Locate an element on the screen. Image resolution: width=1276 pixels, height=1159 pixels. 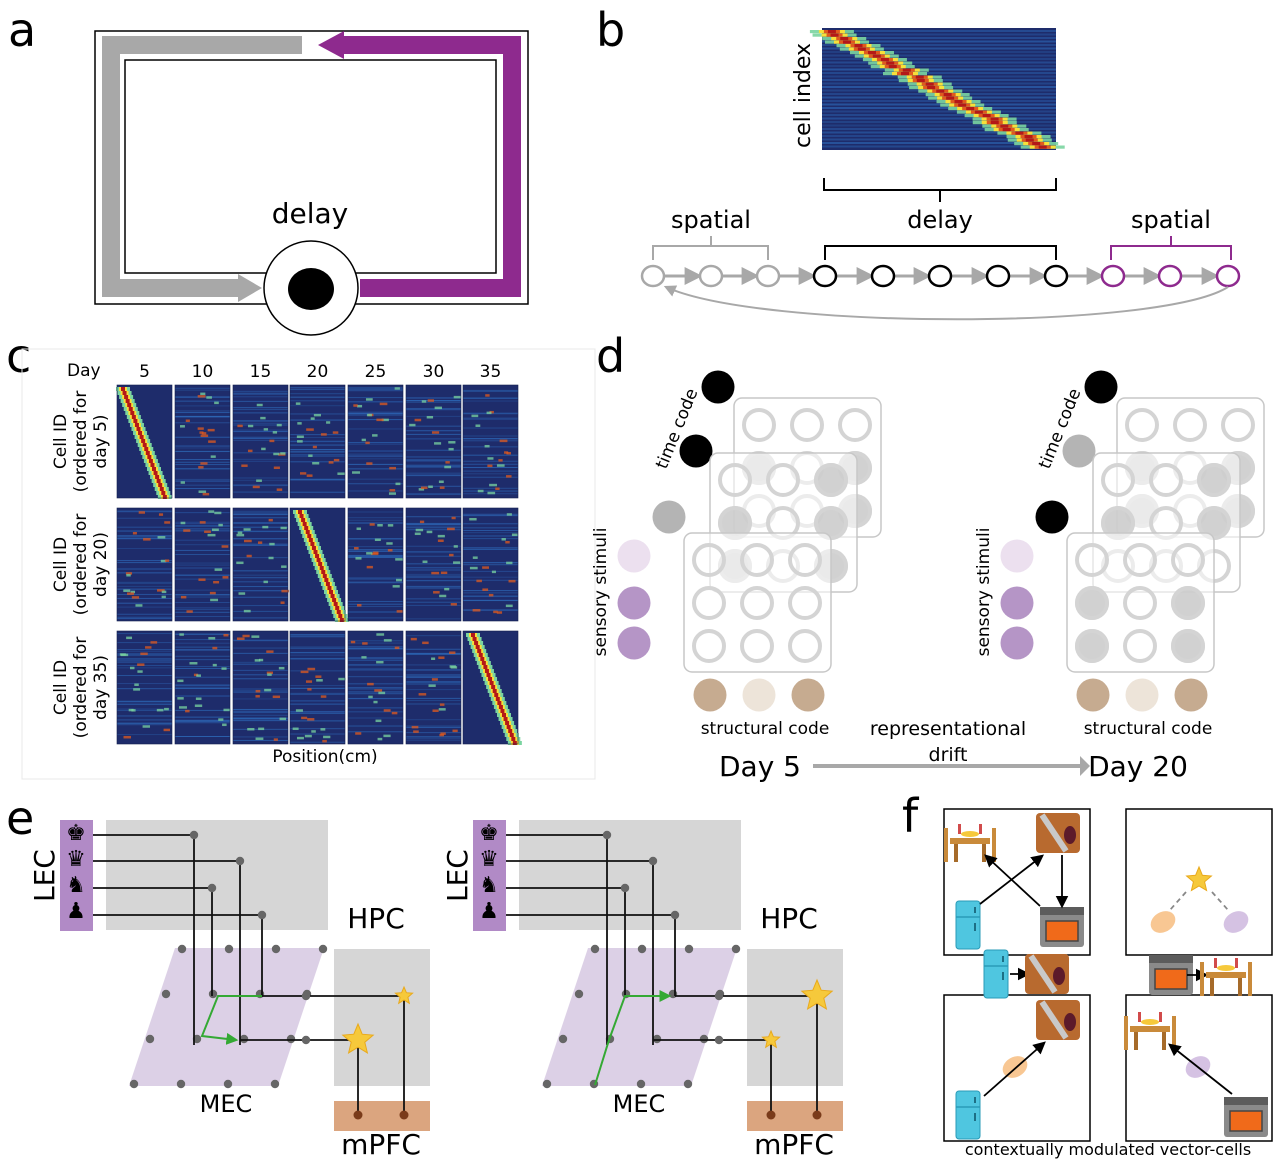
raster-background is located at coordinates (202, 564).